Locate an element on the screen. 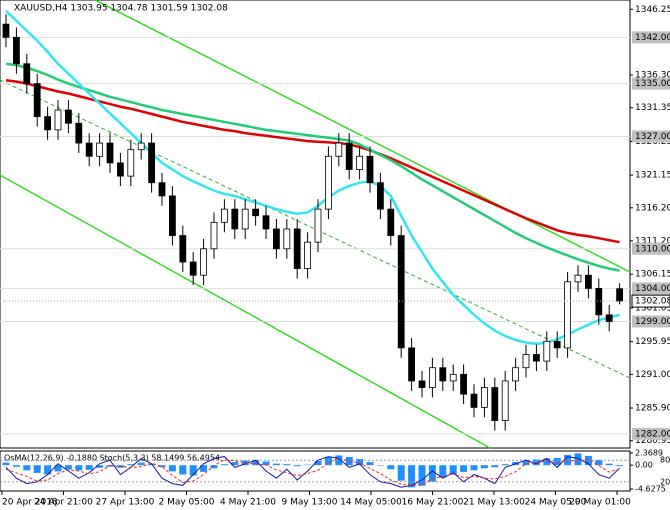 This screenshot has height=510, width=670. level-label: 1299.00 is located at coordinates (652, 322).